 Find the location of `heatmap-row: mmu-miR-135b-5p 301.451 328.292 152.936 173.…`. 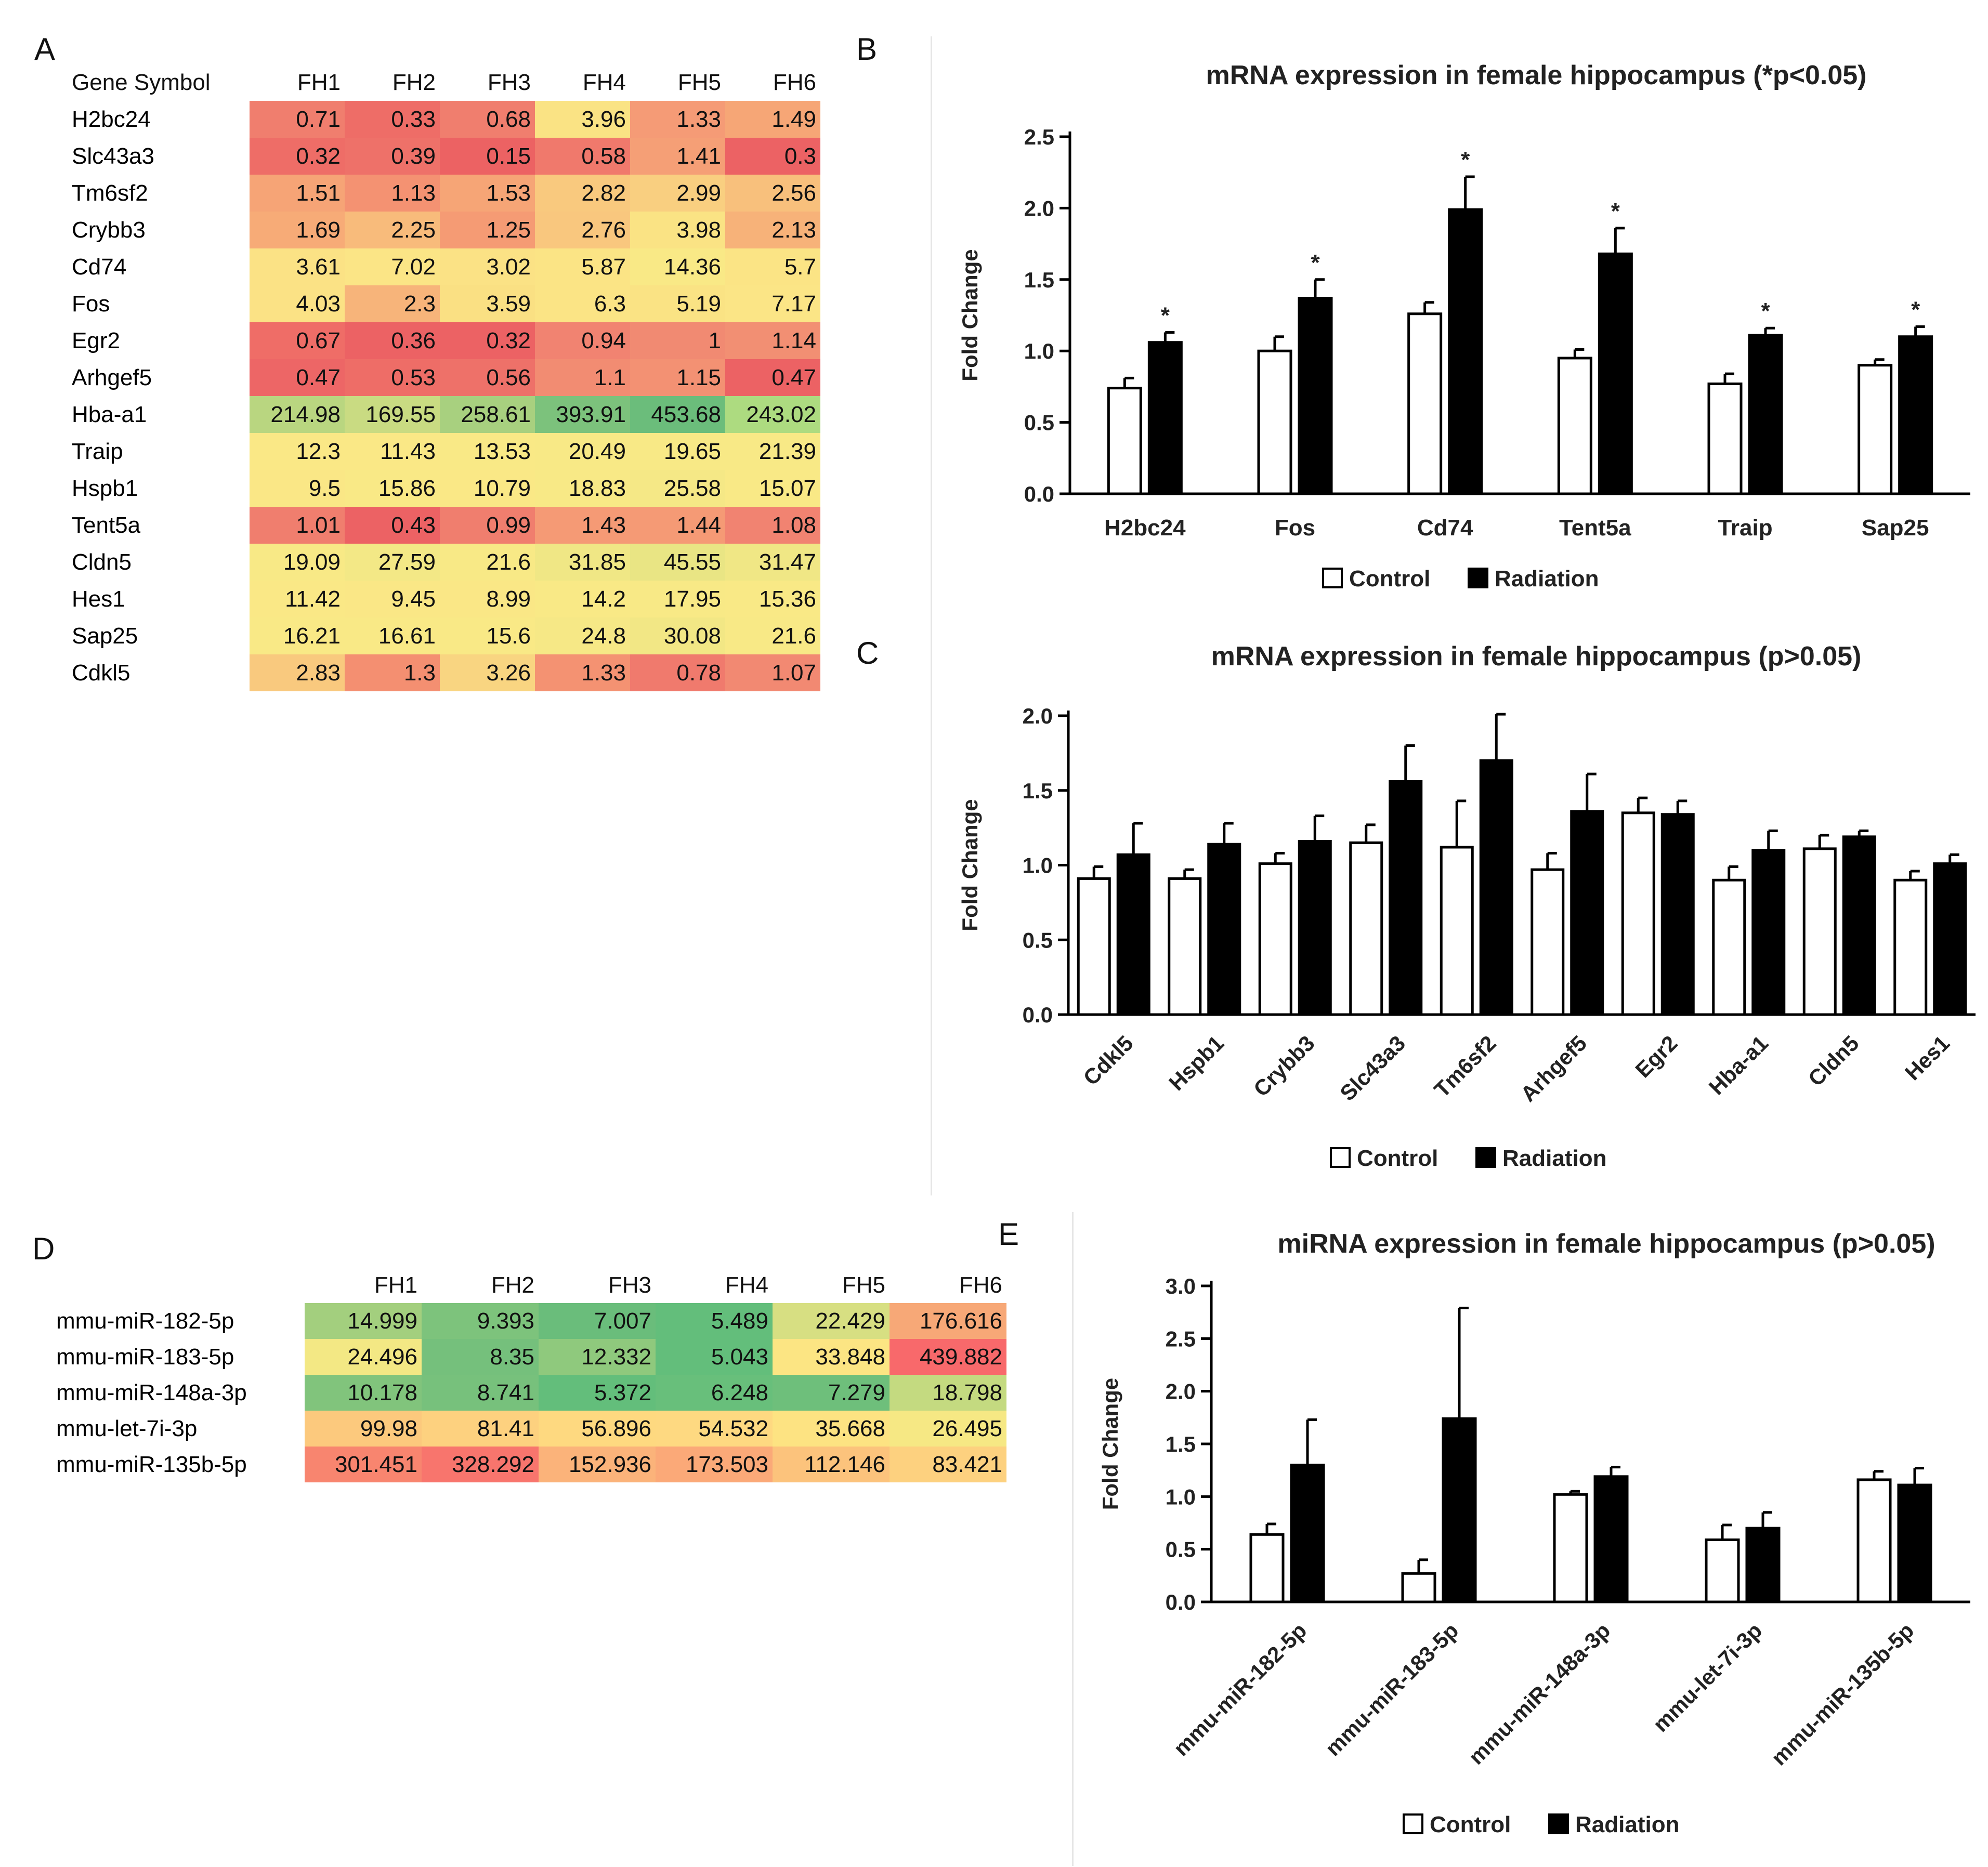

heatmap-row: mmu-miR-135b-5p 301.451 328.292 152.936 173.… is located at coordinates (529, 1464).